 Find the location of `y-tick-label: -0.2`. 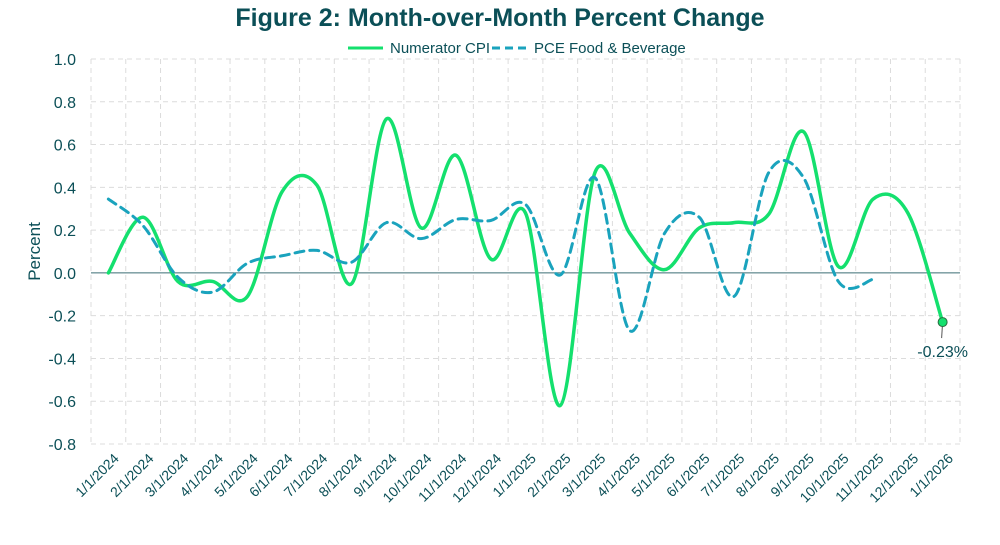

y-tick-label: -0.2 is located at coordinates (62, 317).